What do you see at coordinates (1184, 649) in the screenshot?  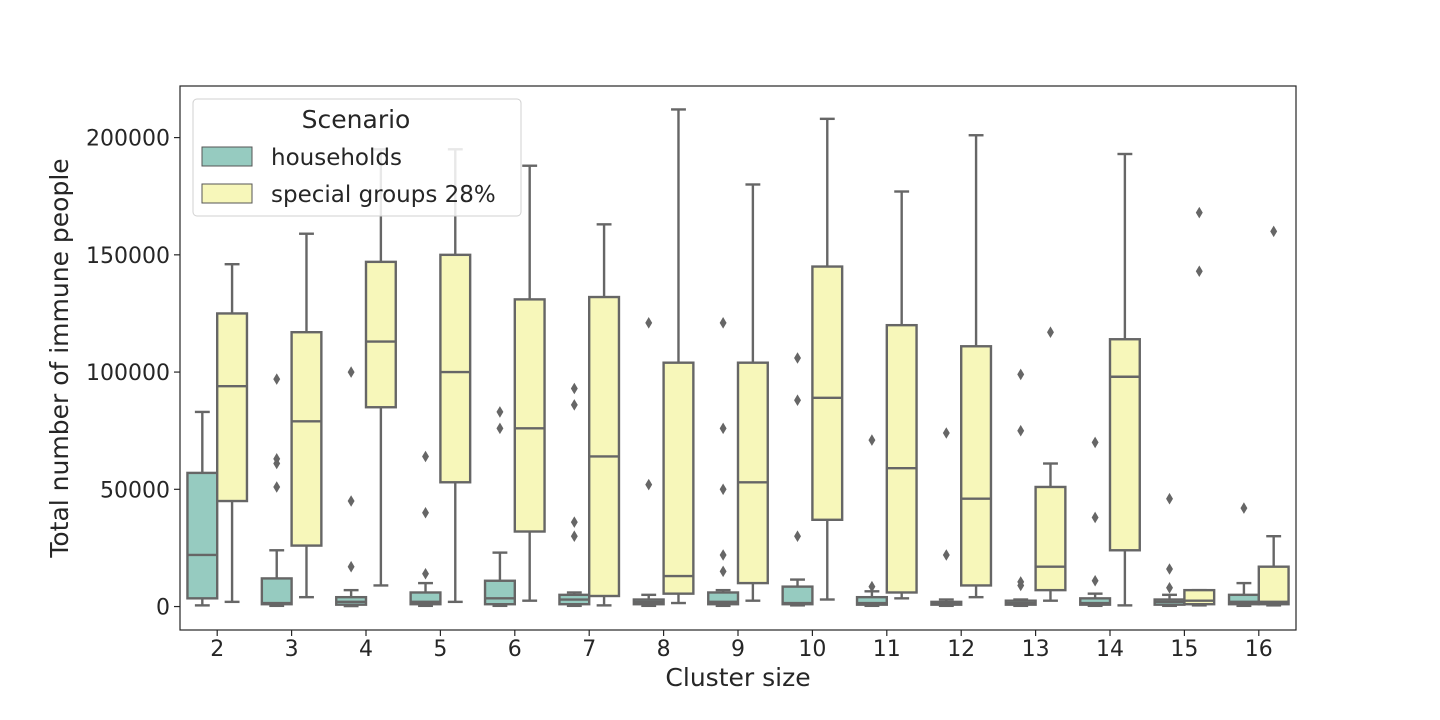 I see `x-tick-label: 15` at bounding box center [1184, 649].